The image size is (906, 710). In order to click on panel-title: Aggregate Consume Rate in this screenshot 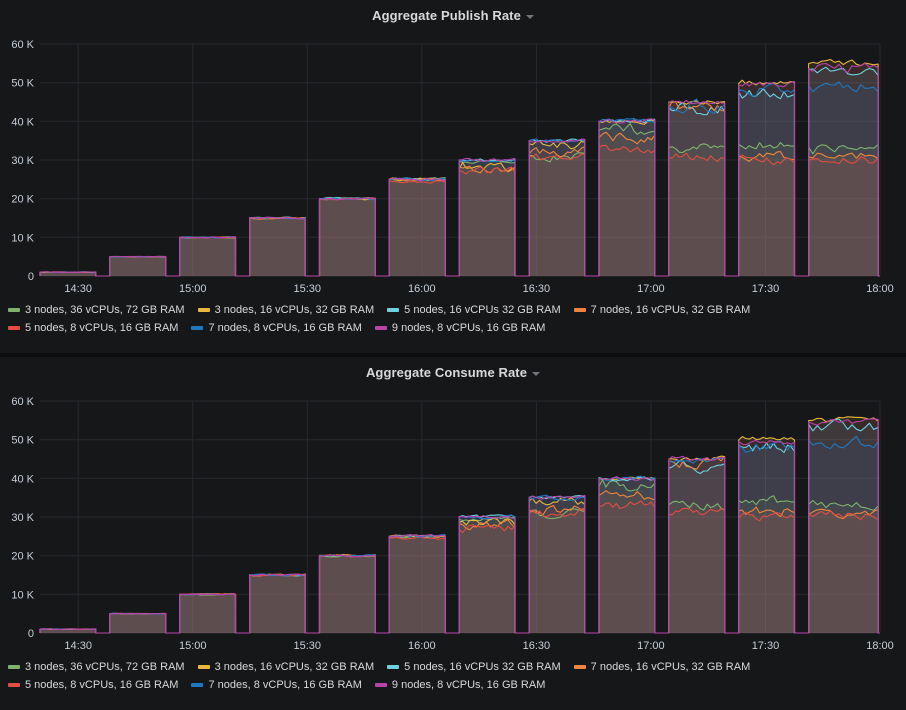, I will do `click(446, 372)`.